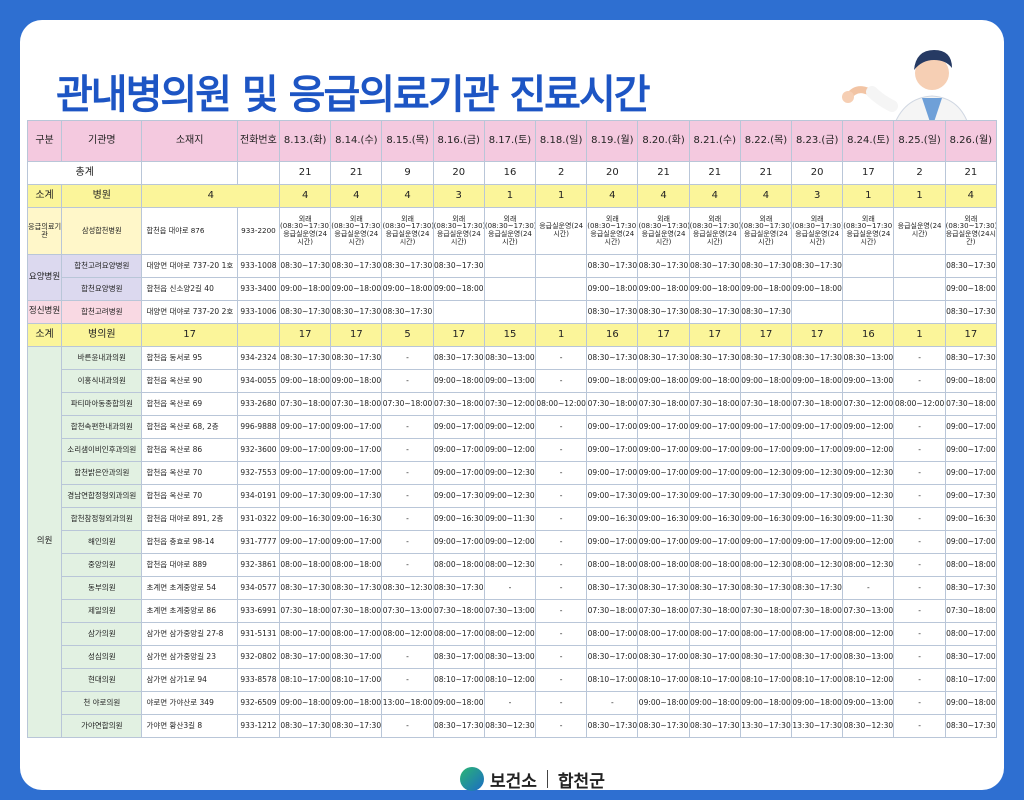 This screenshot has width=1024, height=800. I want to click on schedule-cell: 응급실운영(24시간), so click(919, 231).